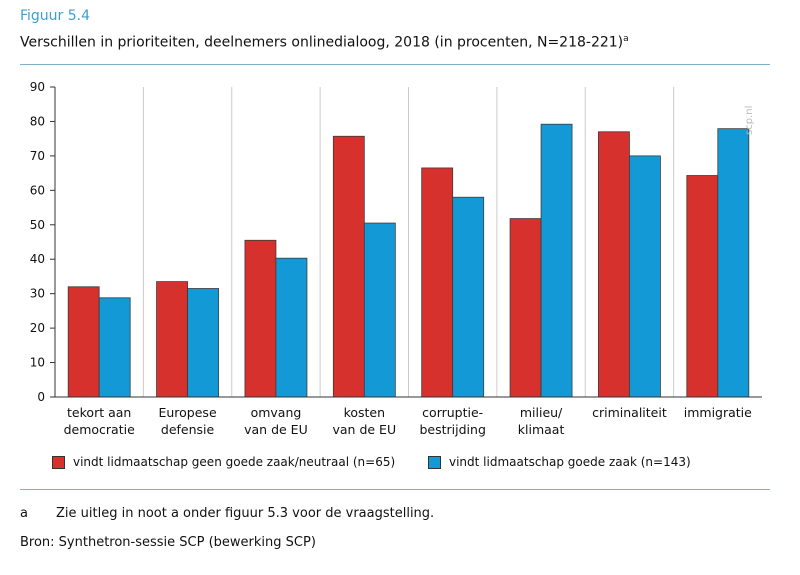 The width and height of the screenshot is (800, 575). What do you see at coordinates (37, 87) in the screenshot?
I see `y-tick-label: 90` at bounding box center [37, 87].